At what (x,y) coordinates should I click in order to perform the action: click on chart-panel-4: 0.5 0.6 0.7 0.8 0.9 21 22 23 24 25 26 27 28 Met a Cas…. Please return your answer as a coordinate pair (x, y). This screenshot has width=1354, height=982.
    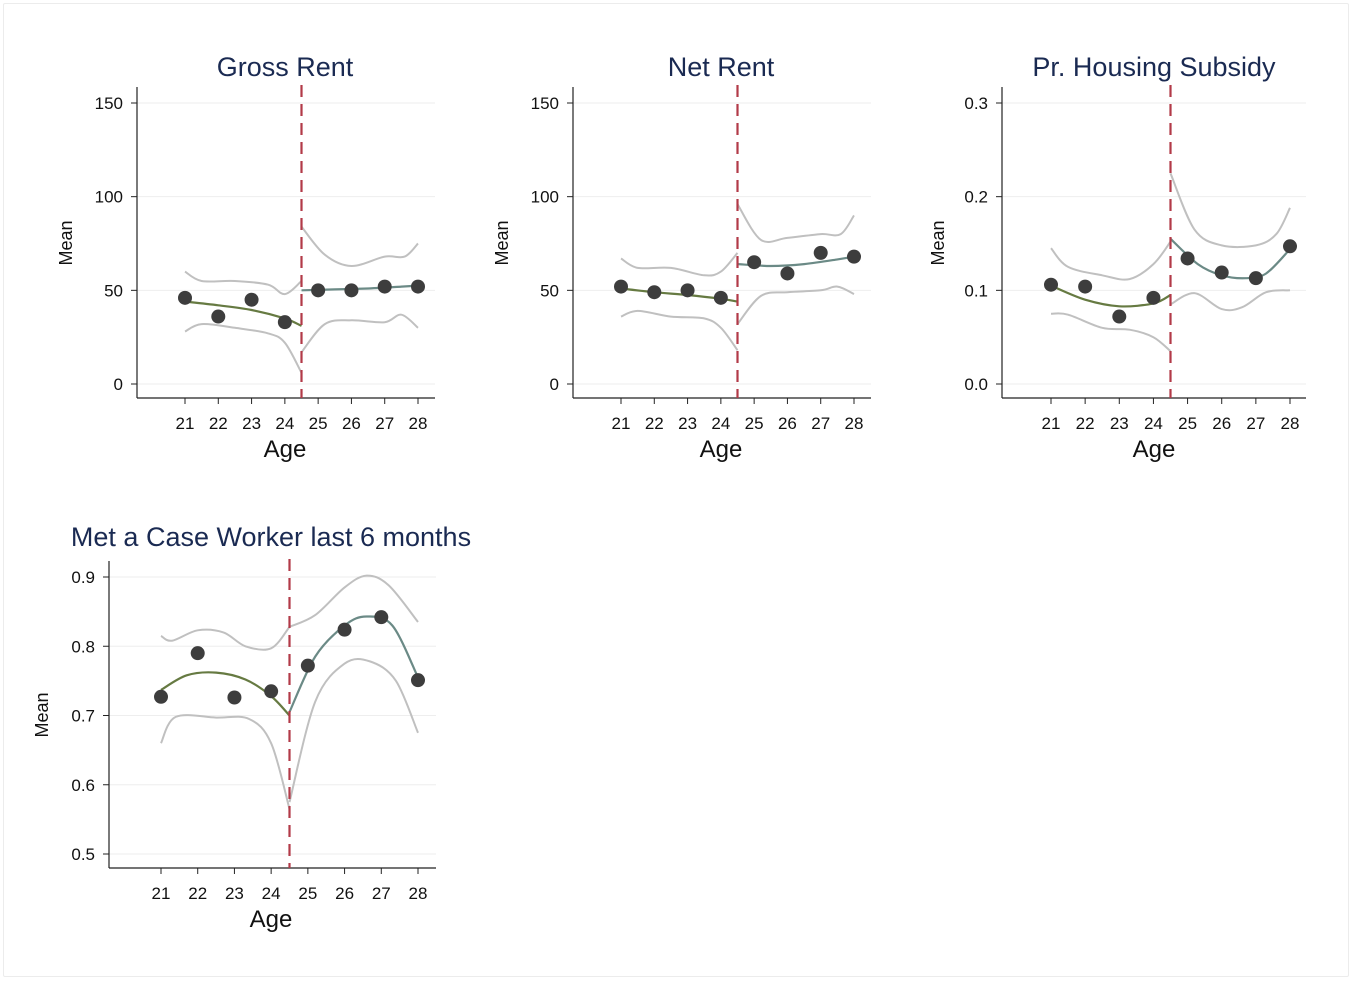
    Looking at the image, I should click on (251, 727).